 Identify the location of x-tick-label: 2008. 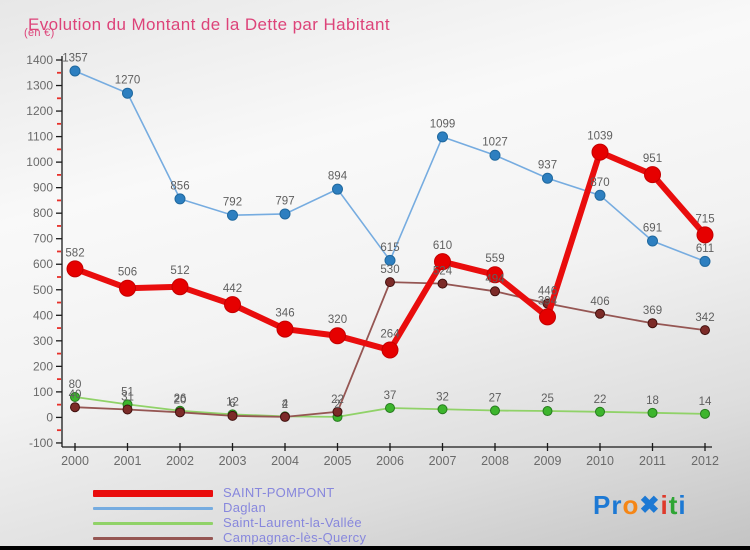
(495, 461).